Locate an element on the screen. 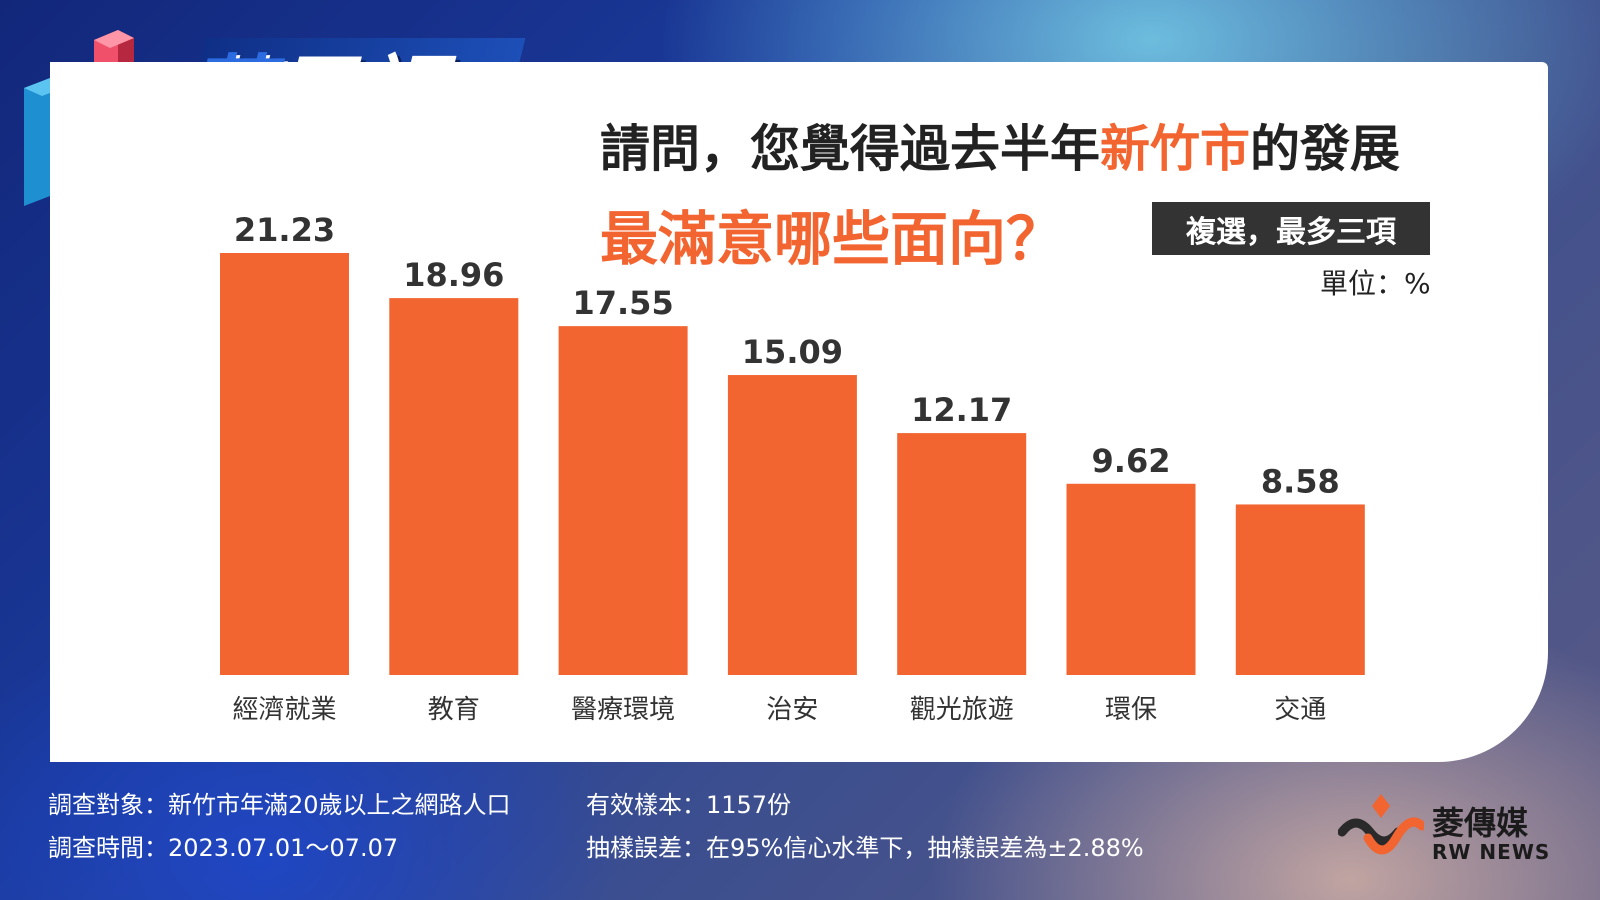  data-label-2: 17.55 is located at coordinates (622, 303).